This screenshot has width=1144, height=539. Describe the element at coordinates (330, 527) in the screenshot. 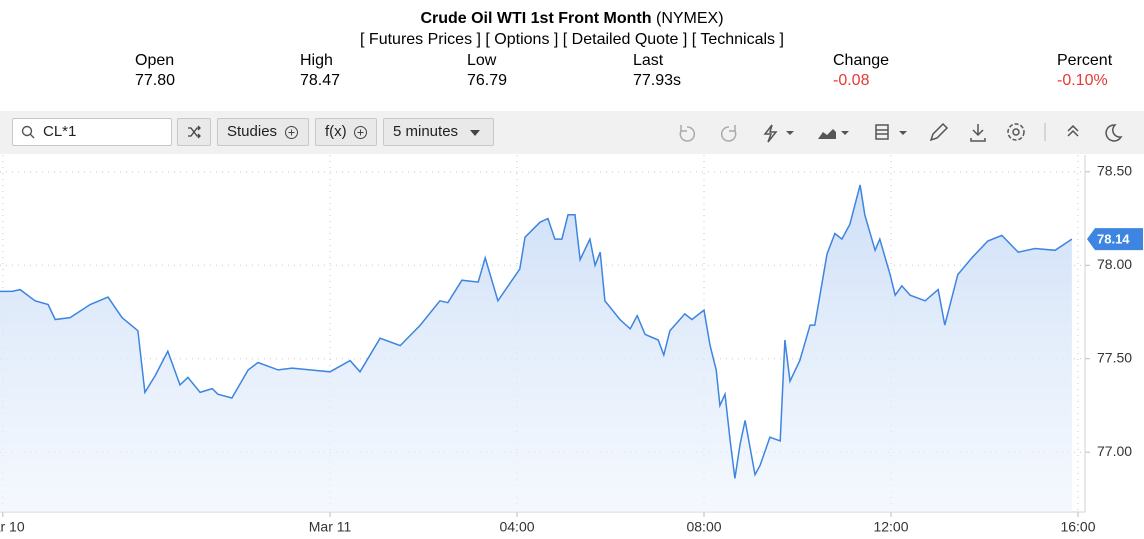

I see `x-tick-label: Mar 11` at that location.